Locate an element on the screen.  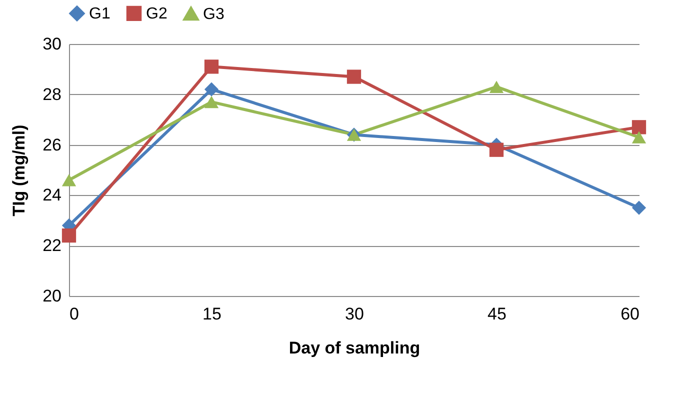
y-tick-label: 28 is located at coordinates (52, 94).